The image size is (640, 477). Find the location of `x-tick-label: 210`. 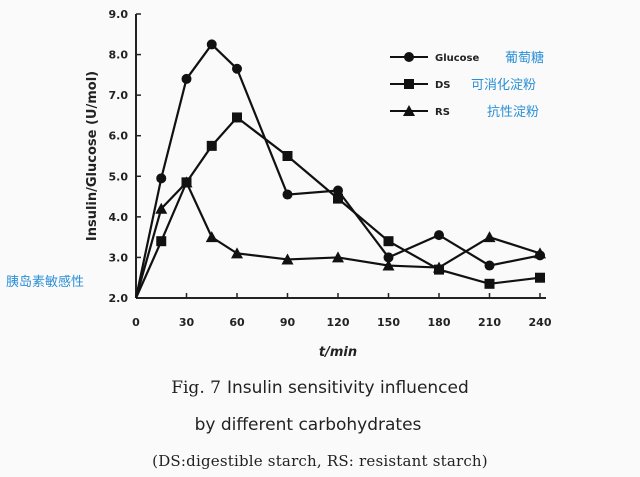

x-tick-label: 210 is located at coordinates (489, 322).